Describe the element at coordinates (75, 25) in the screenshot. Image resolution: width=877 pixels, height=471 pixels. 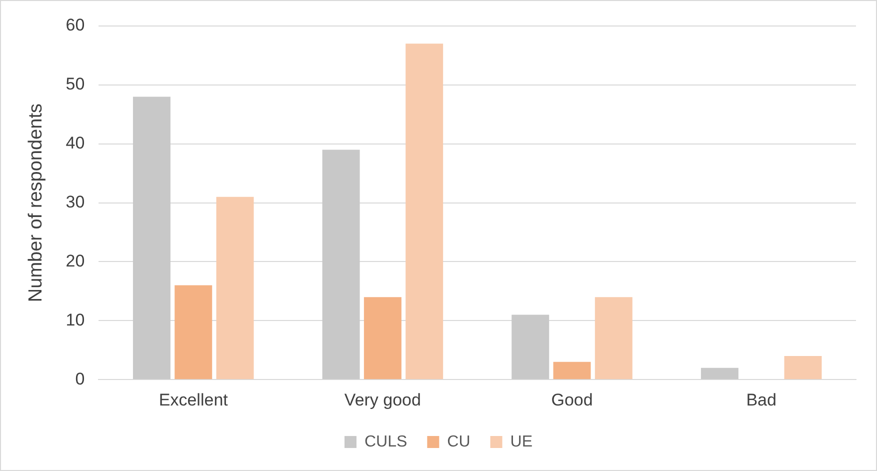
I see `y-tick-label: 60` at that location.